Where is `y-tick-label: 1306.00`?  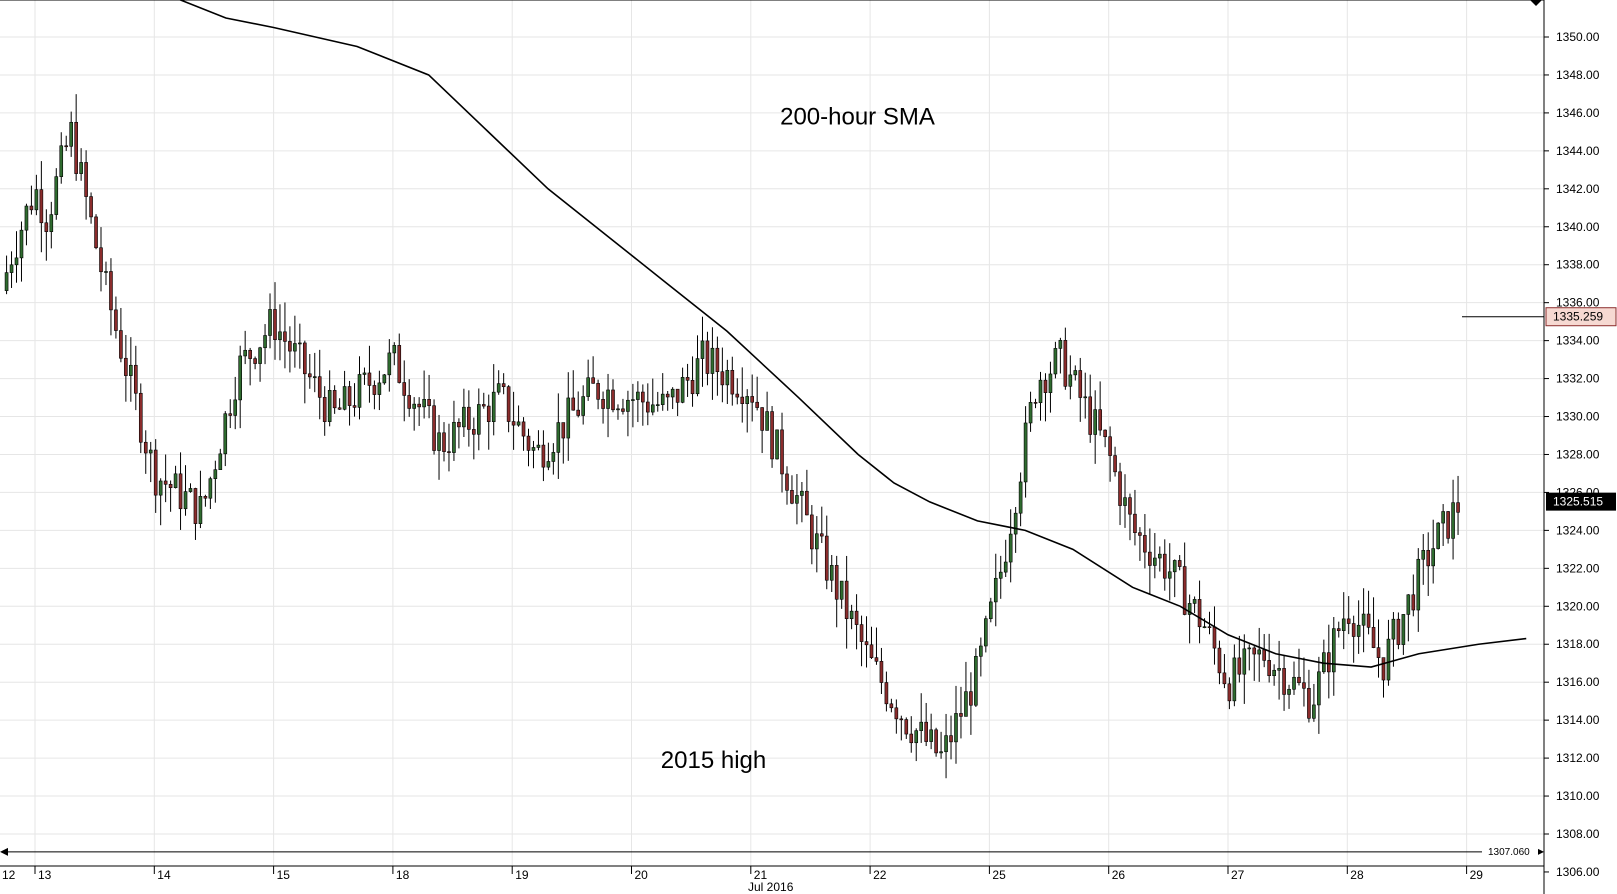
y-tick-label: 1306.00 is located at coordinates (1578, 872).